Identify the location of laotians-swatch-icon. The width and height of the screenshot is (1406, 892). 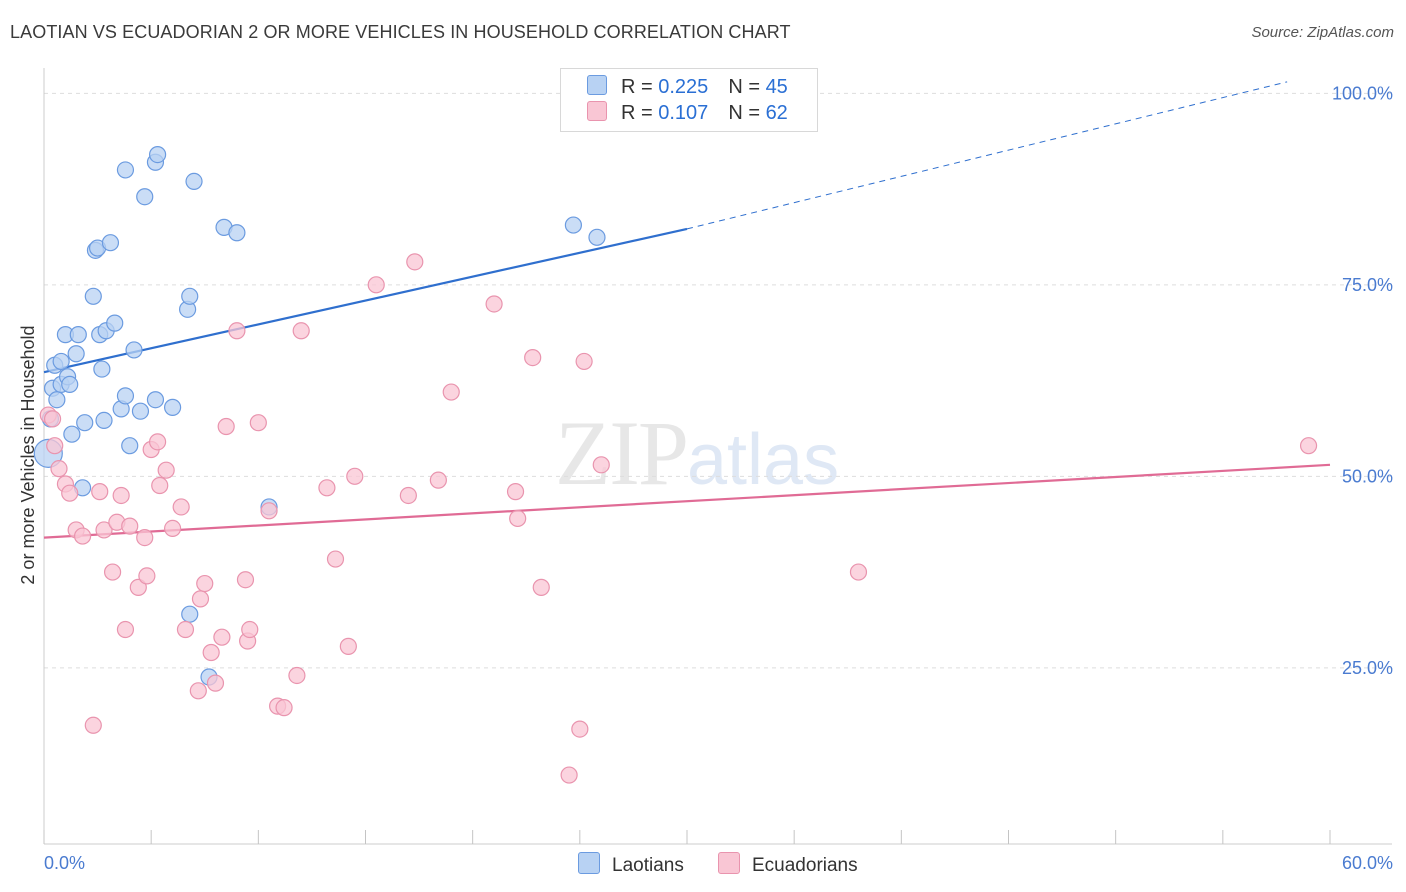
(597, 85).